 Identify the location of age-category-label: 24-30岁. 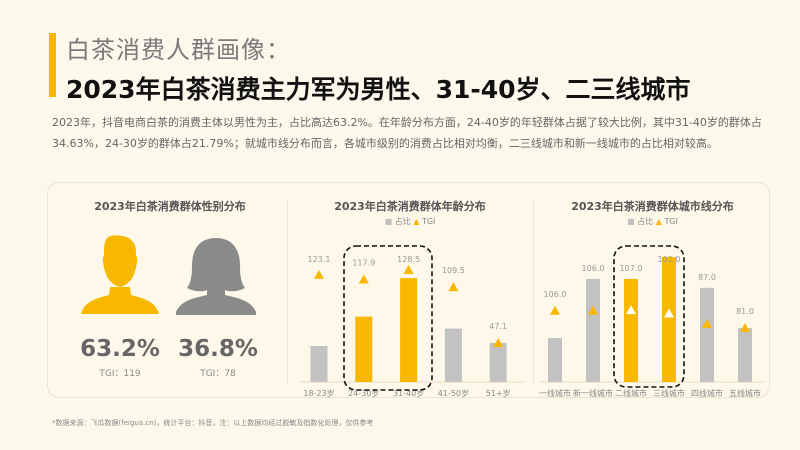
(363, 393).